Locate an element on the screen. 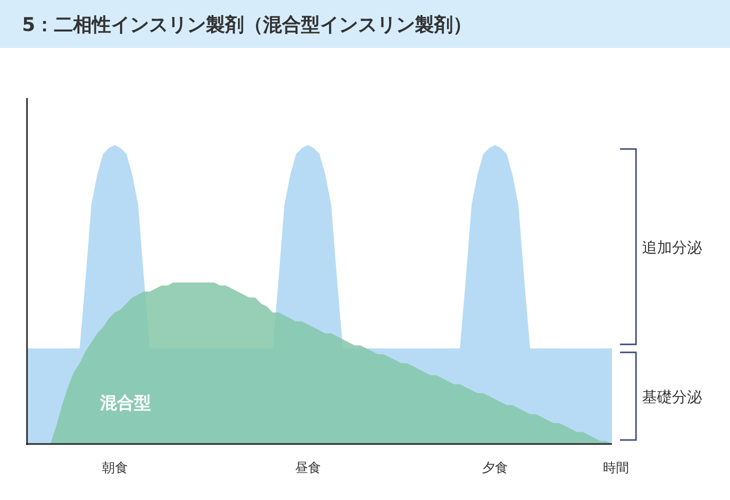 Image resolution: width=730 pixels, height=500 pixels. text: 基礎分泌 is located at coordinates (672, 397).